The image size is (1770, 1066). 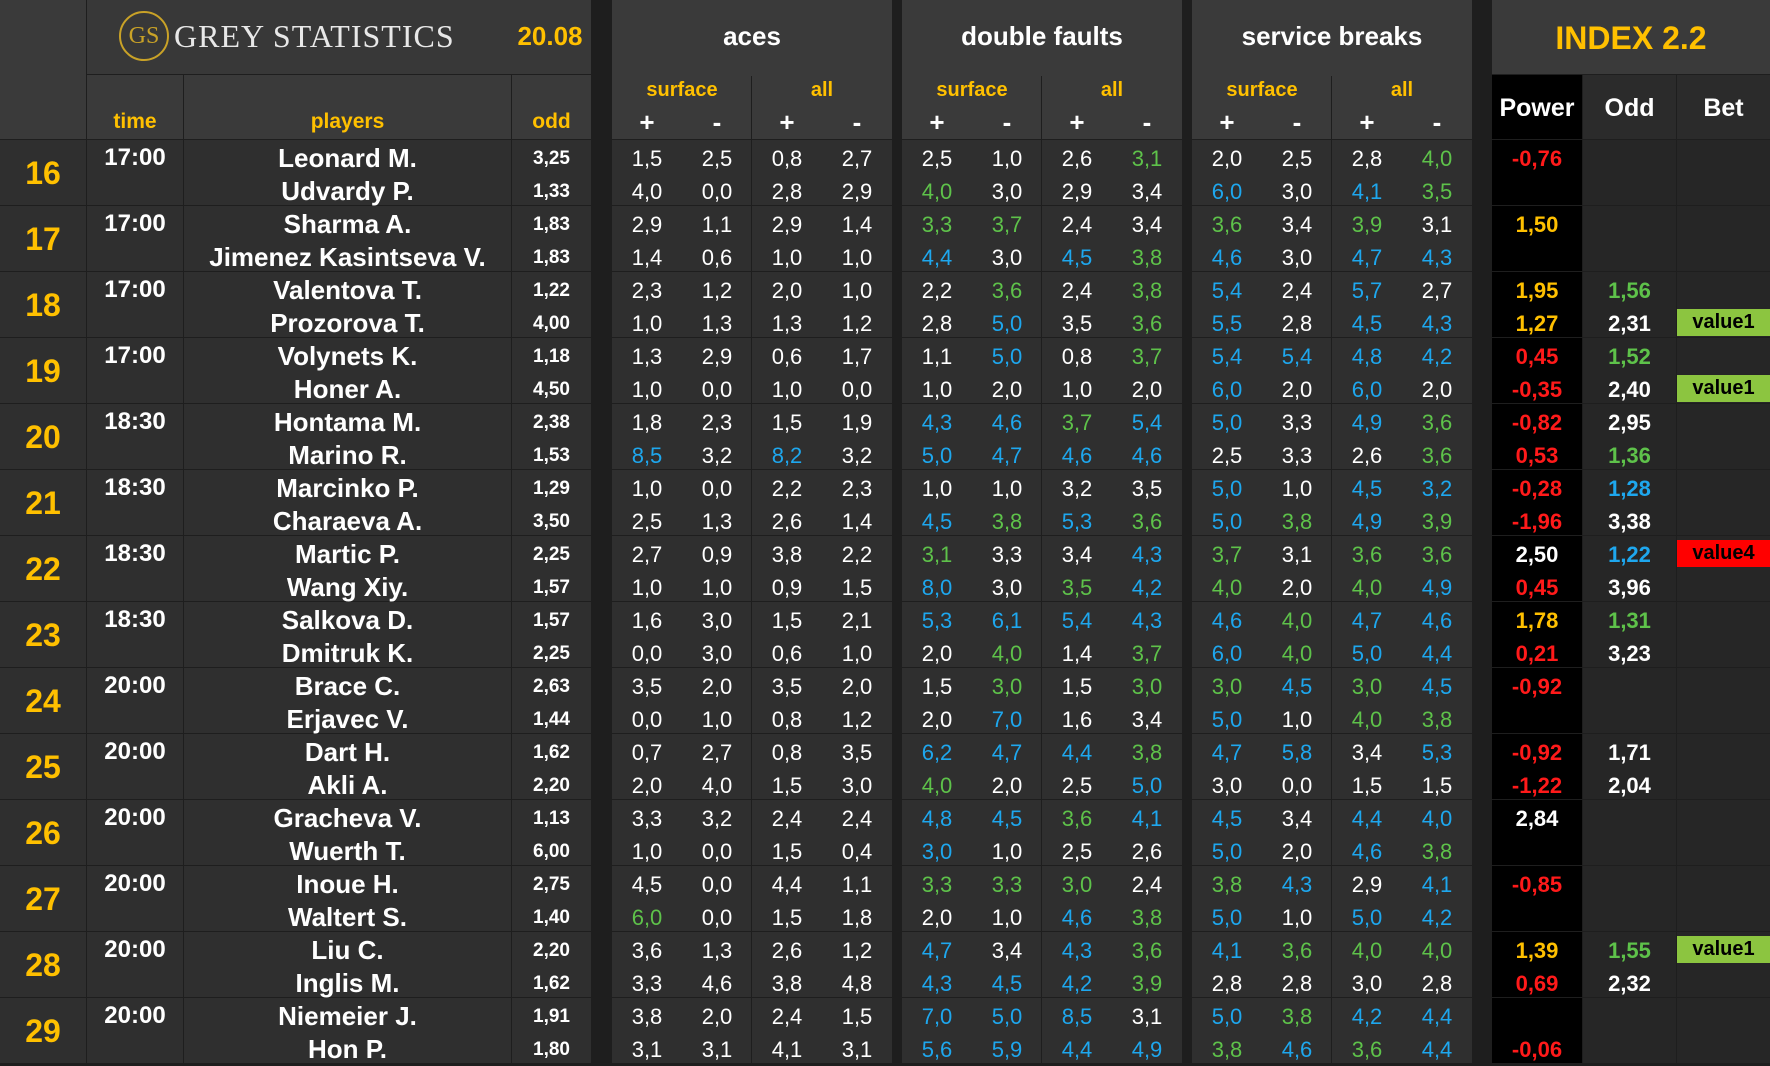 What do you see at coordinates (135, 223) in the screenshot?
I see `match-time: 17:00` at bounding box center [135, 223].